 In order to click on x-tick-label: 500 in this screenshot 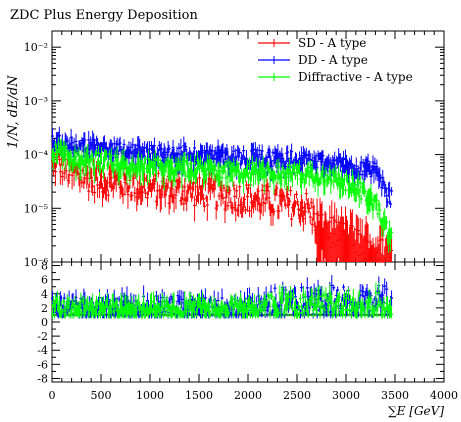, I will do `click(101, 395)`.